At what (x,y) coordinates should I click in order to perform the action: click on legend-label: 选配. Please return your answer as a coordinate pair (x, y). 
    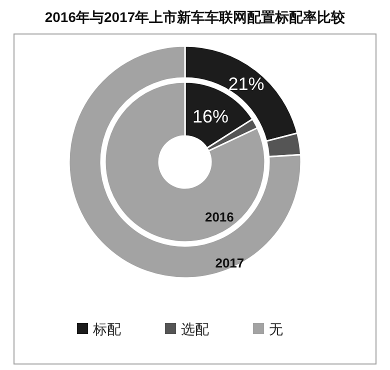
    Looking at the image, I should click on (195, 329).